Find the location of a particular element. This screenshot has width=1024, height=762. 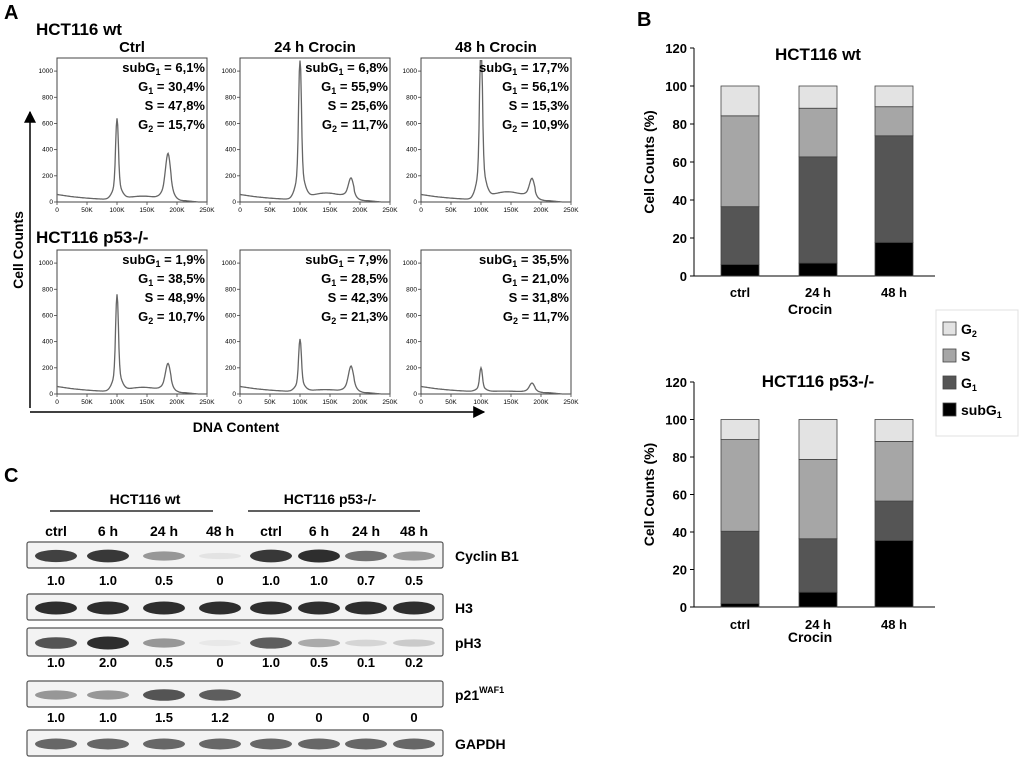

blot-label: Cyclin B1 is located at coordinates (487, 556).